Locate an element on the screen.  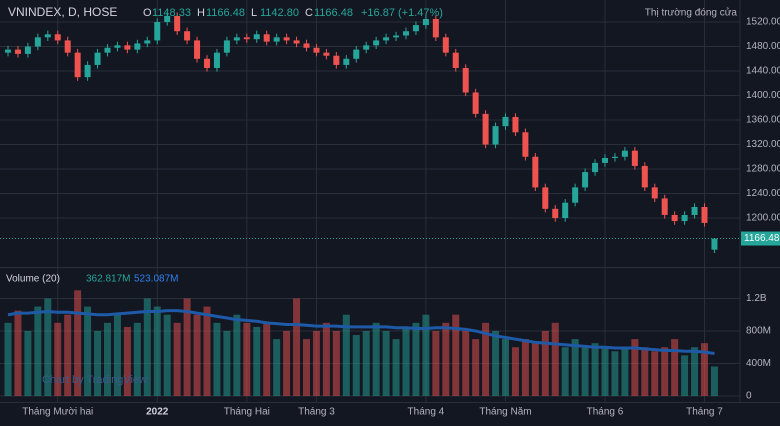
last-price-badge is located at coordinates (760, 238).